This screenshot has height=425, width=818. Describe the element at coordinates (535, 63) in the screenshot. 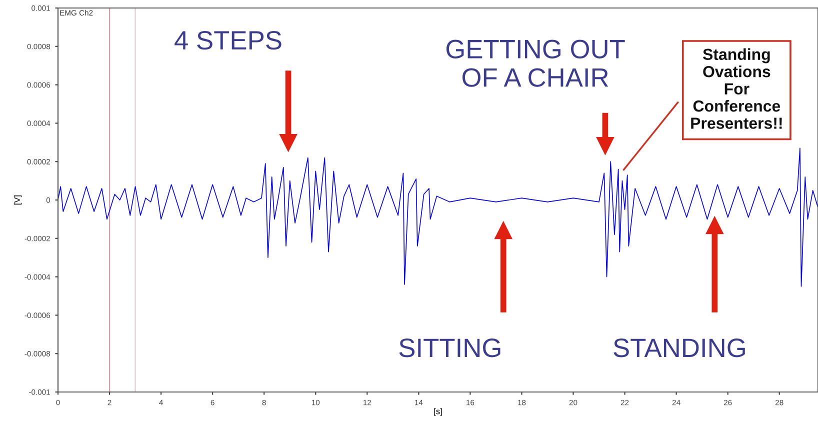

I see `annotation: GETTING OUT OF A CHAIR` at that location.